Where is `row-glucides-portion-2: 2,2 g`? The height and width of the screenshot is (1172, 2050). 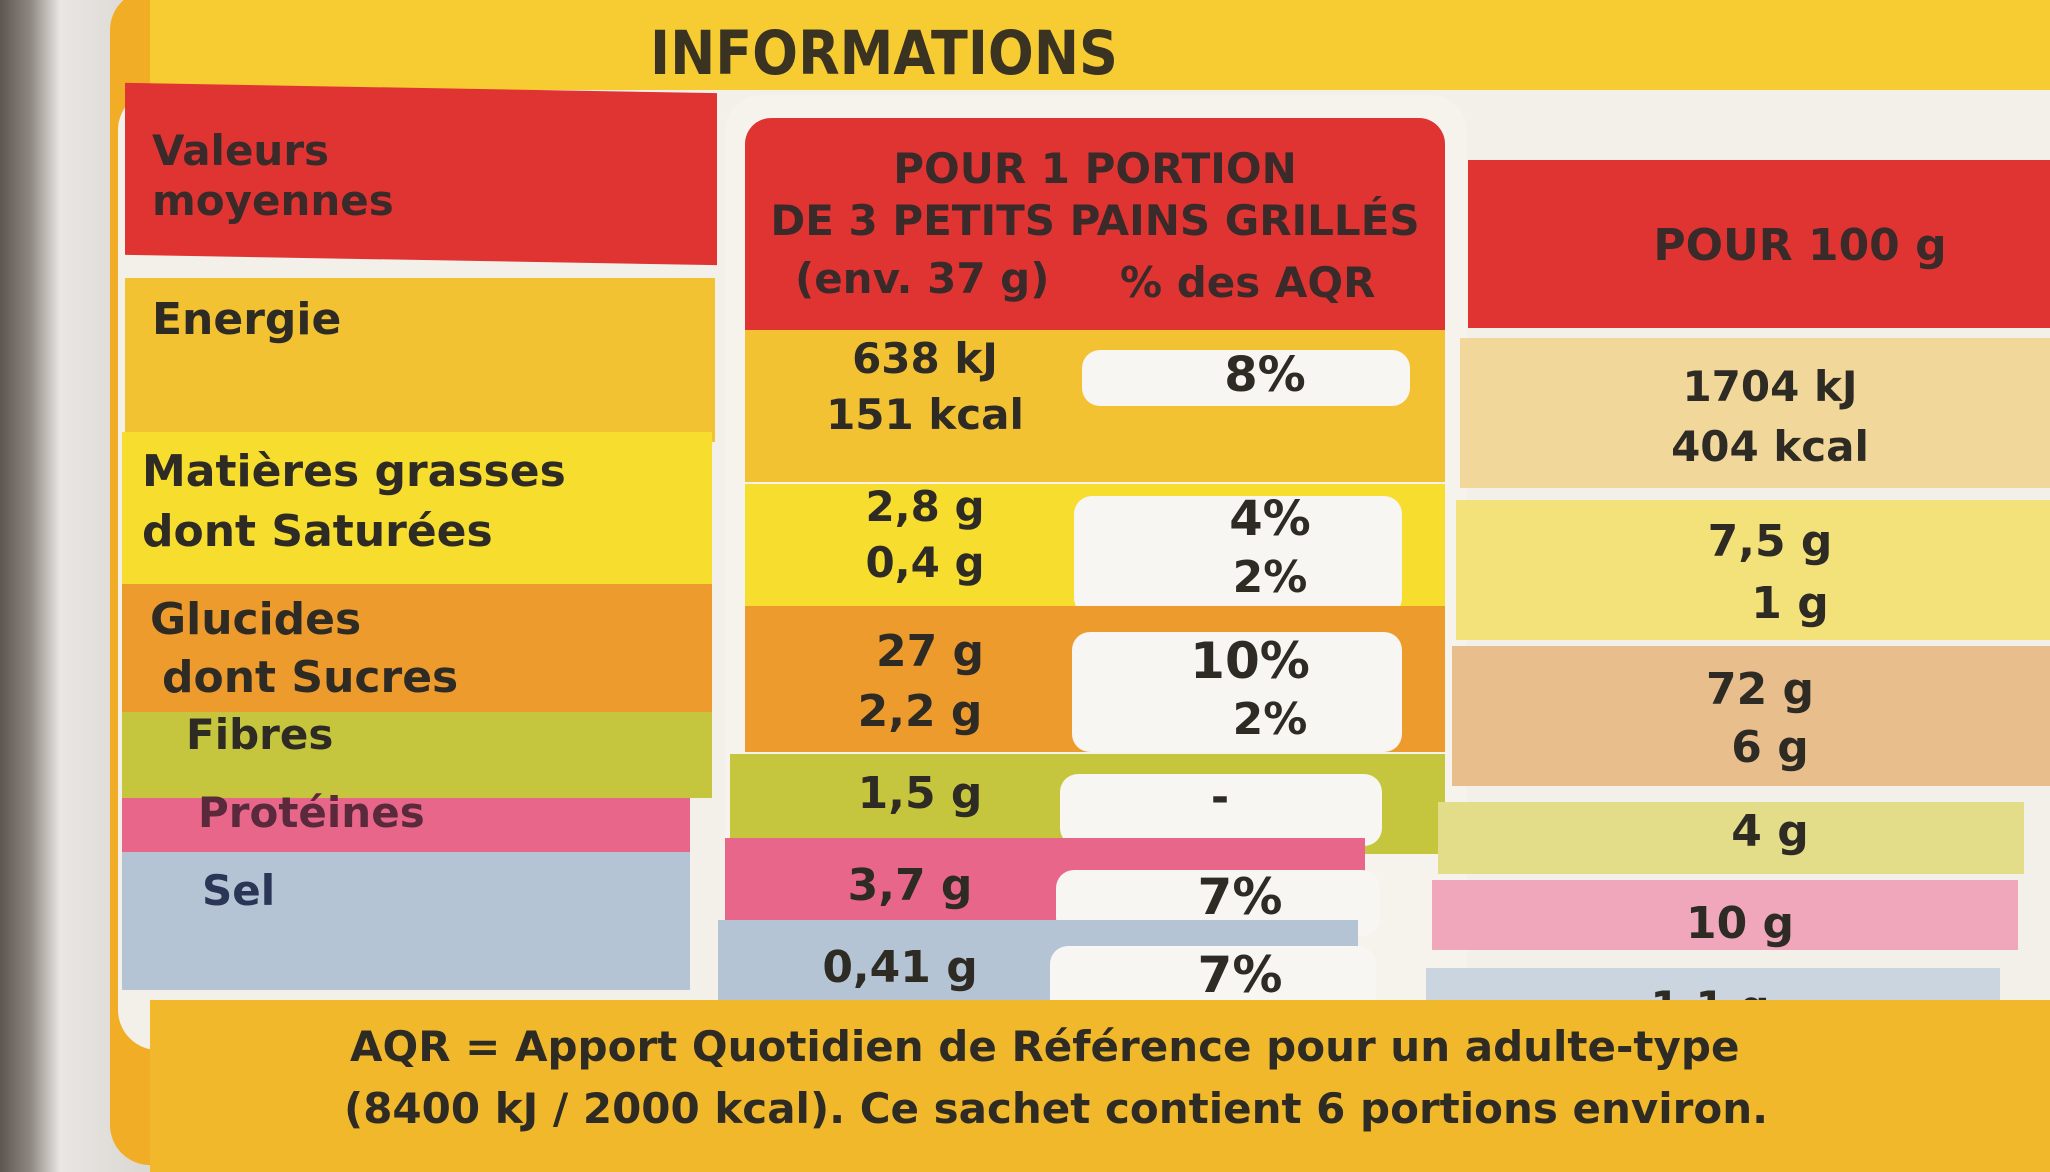
row-glucides-portion-2: 2,2 g is located at coordinates (920, 711).